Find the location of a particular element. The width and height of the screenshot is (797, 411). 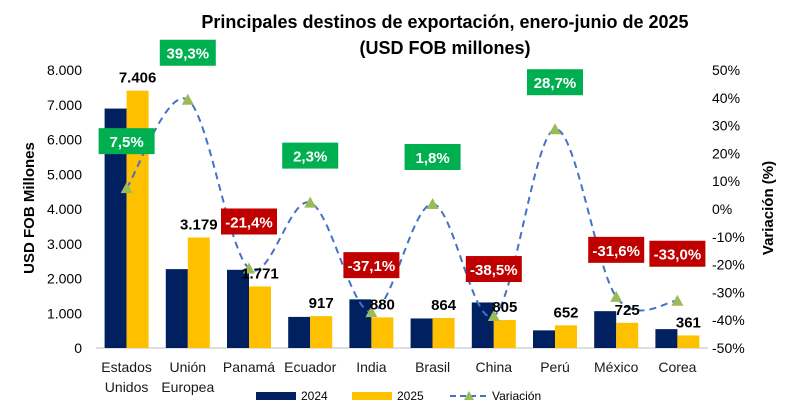

bar-2025-value-label: 652 is located at coordinates (565, 312).